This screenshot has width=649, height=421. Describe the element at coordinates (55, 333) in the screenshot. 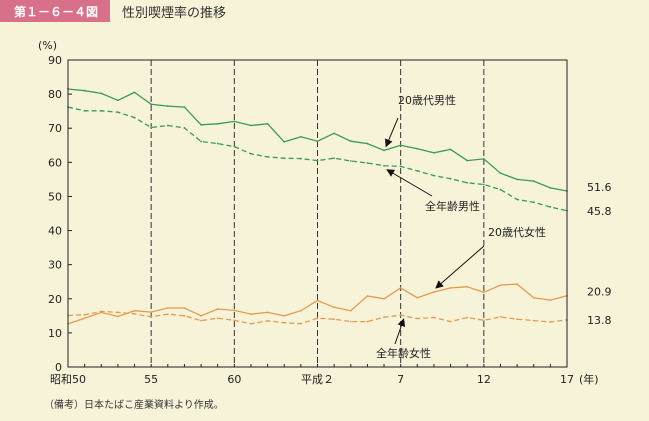

I see `y-tick-label: 10` at that location.